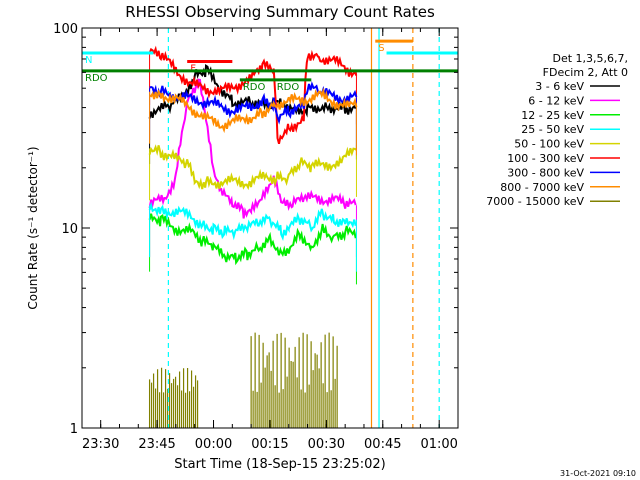  Describe the element at coordinates (88, 60) in the screenshot. I see `flag-label: N` at that location.